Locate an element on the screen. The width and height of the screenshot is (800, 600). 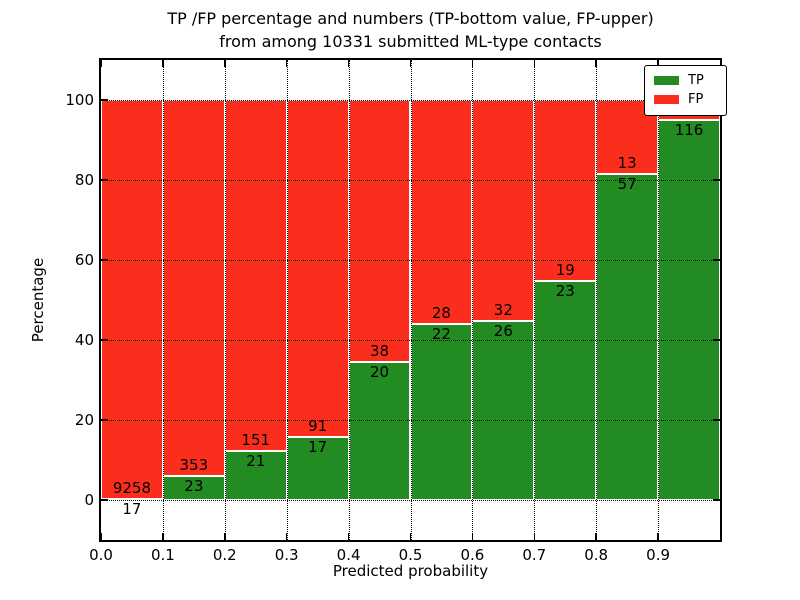
tp-count-label: 26 is located at coordinates (503, 330).